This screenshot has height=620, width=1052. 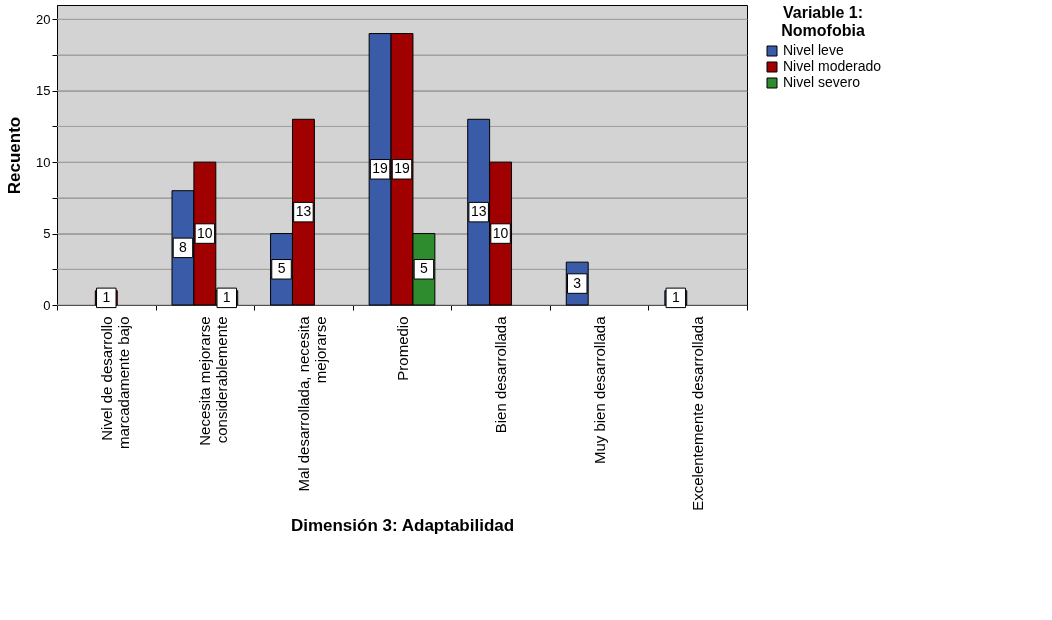 What do you see at coordinates (577, 282) in the screenshot?
I see `data-label: 3` at bounding box center [577, 282].